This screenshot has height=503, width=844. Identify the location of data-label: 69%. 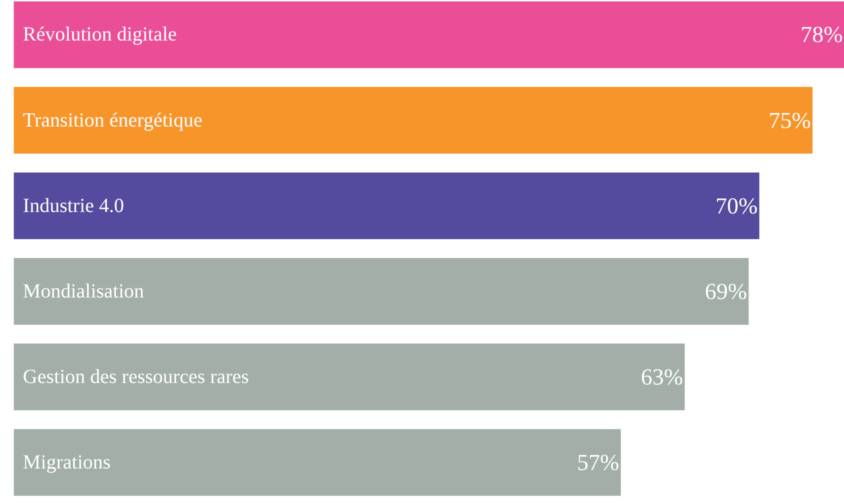
(725, 291).